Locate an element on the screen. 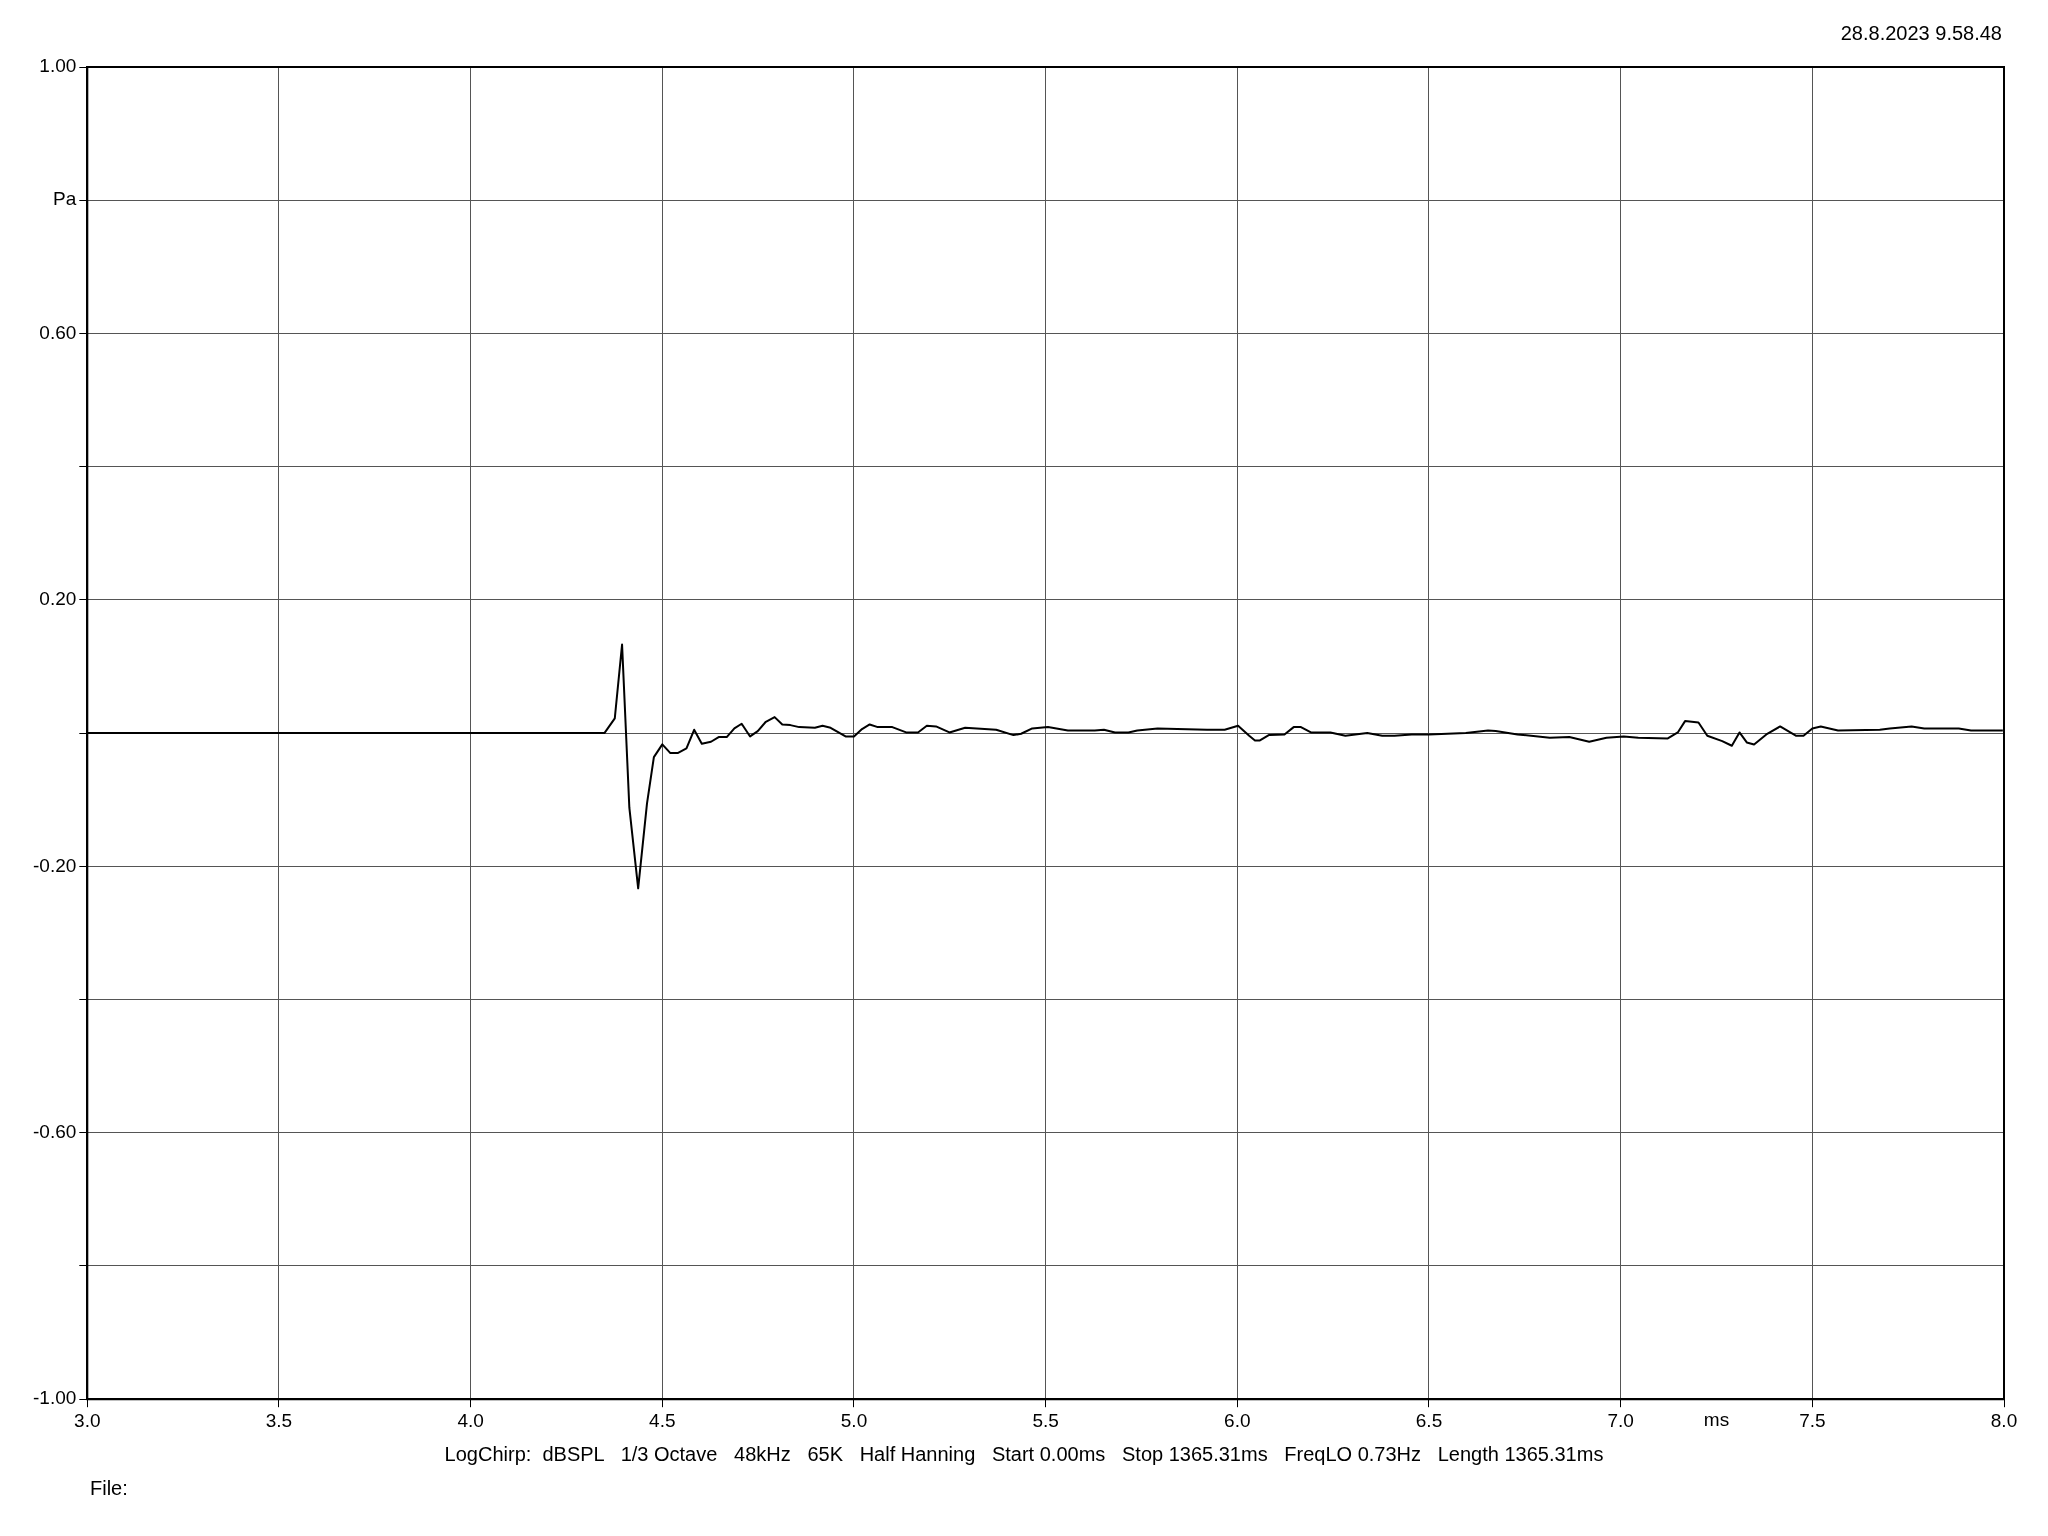 The height and width of the screenshot is (1536, 2048). x-tick-label: 4.5 is located at coordinates (662, 1420).